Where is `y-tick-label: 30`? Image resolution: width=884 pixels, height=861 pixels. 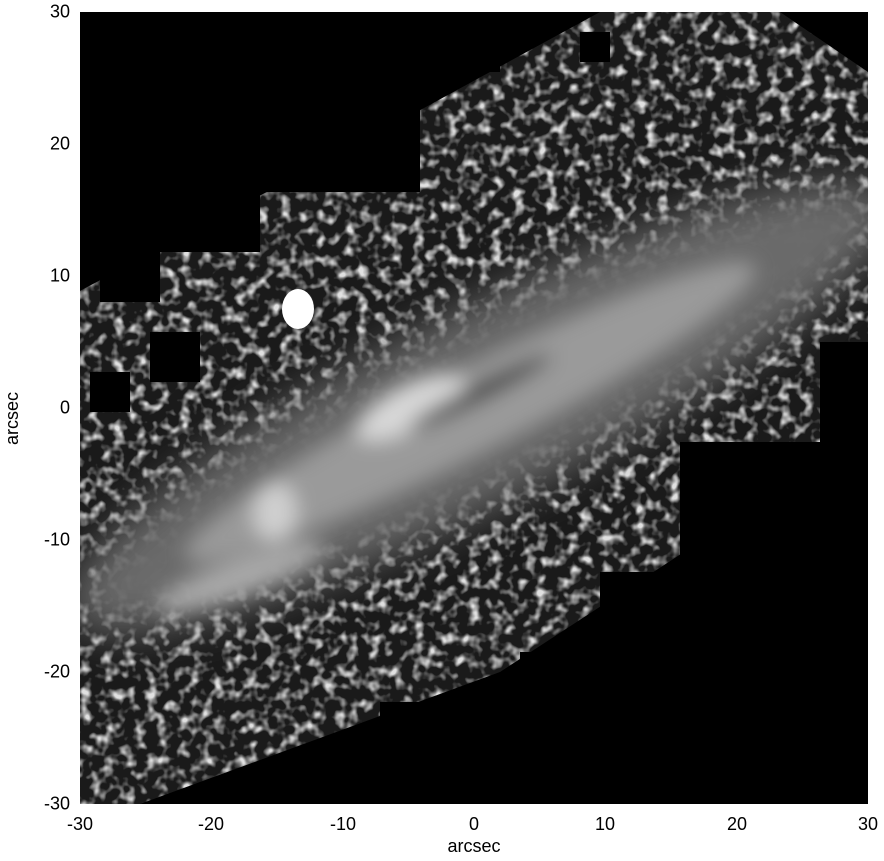
y-tick-label: 30 is located at coordinates (59, 11).